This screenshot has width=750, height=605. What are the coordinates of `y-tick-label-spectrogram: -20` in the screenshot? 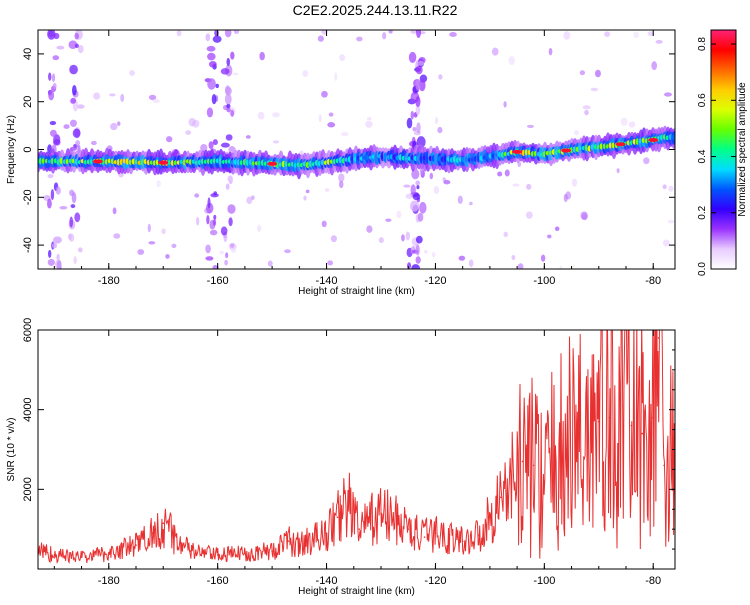 It's located at (28, 197).